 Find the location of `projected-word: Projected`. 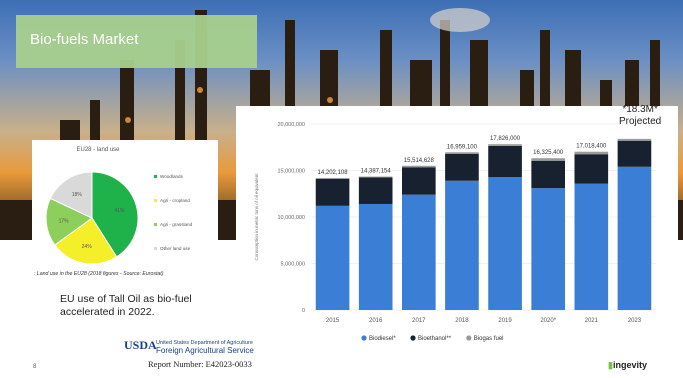

projected-word: Projected is located at coordinates (640, 121).